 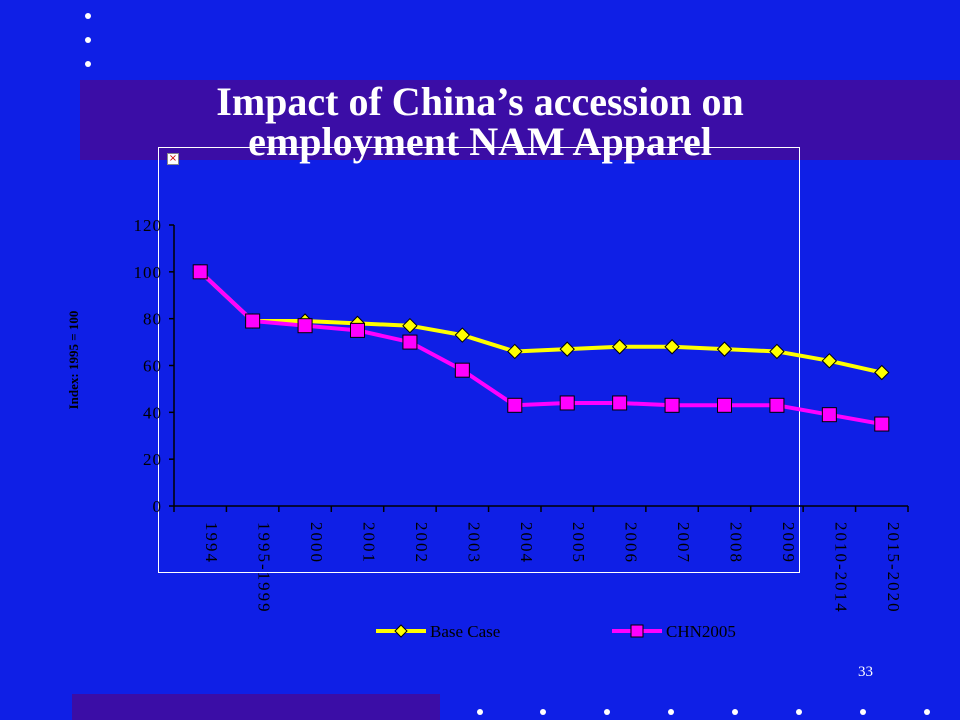 What do you see at coordinates (683, 543) in the screenshot?
I see `x-tick-label: 2007` at bounding box center [683, 543].